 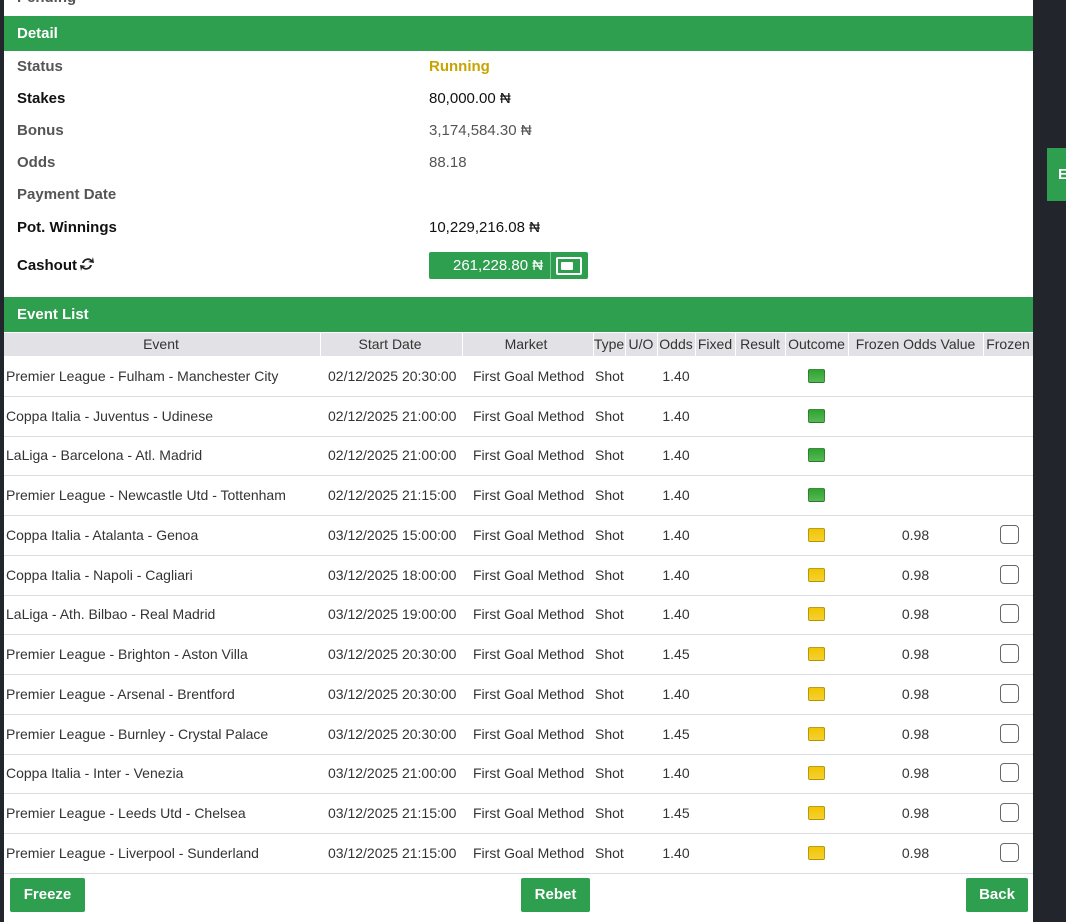 What do you see at coordinates (36, 162) in the screenshot?
I see `detail-label: Odds` at bounding box center [36, 162].